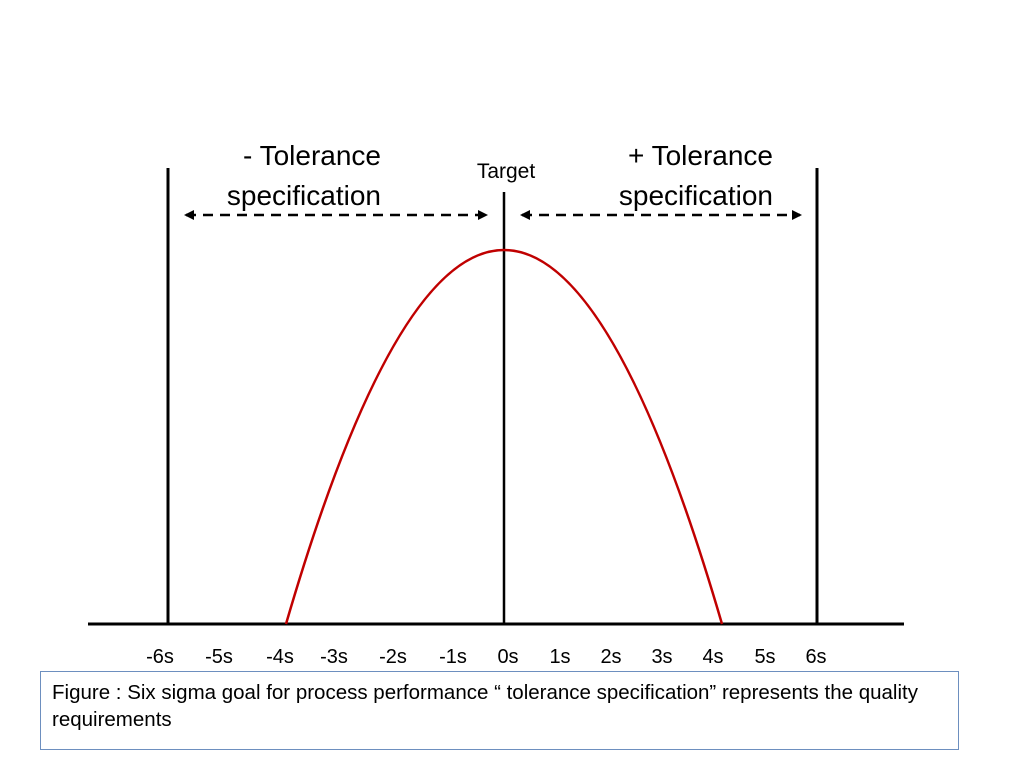 This screenshot has width=1024, height=768. What do you see at coordinates (219, 657) in the screenshot?
I see `axis-tick-label: -5s` at bounding box center [219, 657].